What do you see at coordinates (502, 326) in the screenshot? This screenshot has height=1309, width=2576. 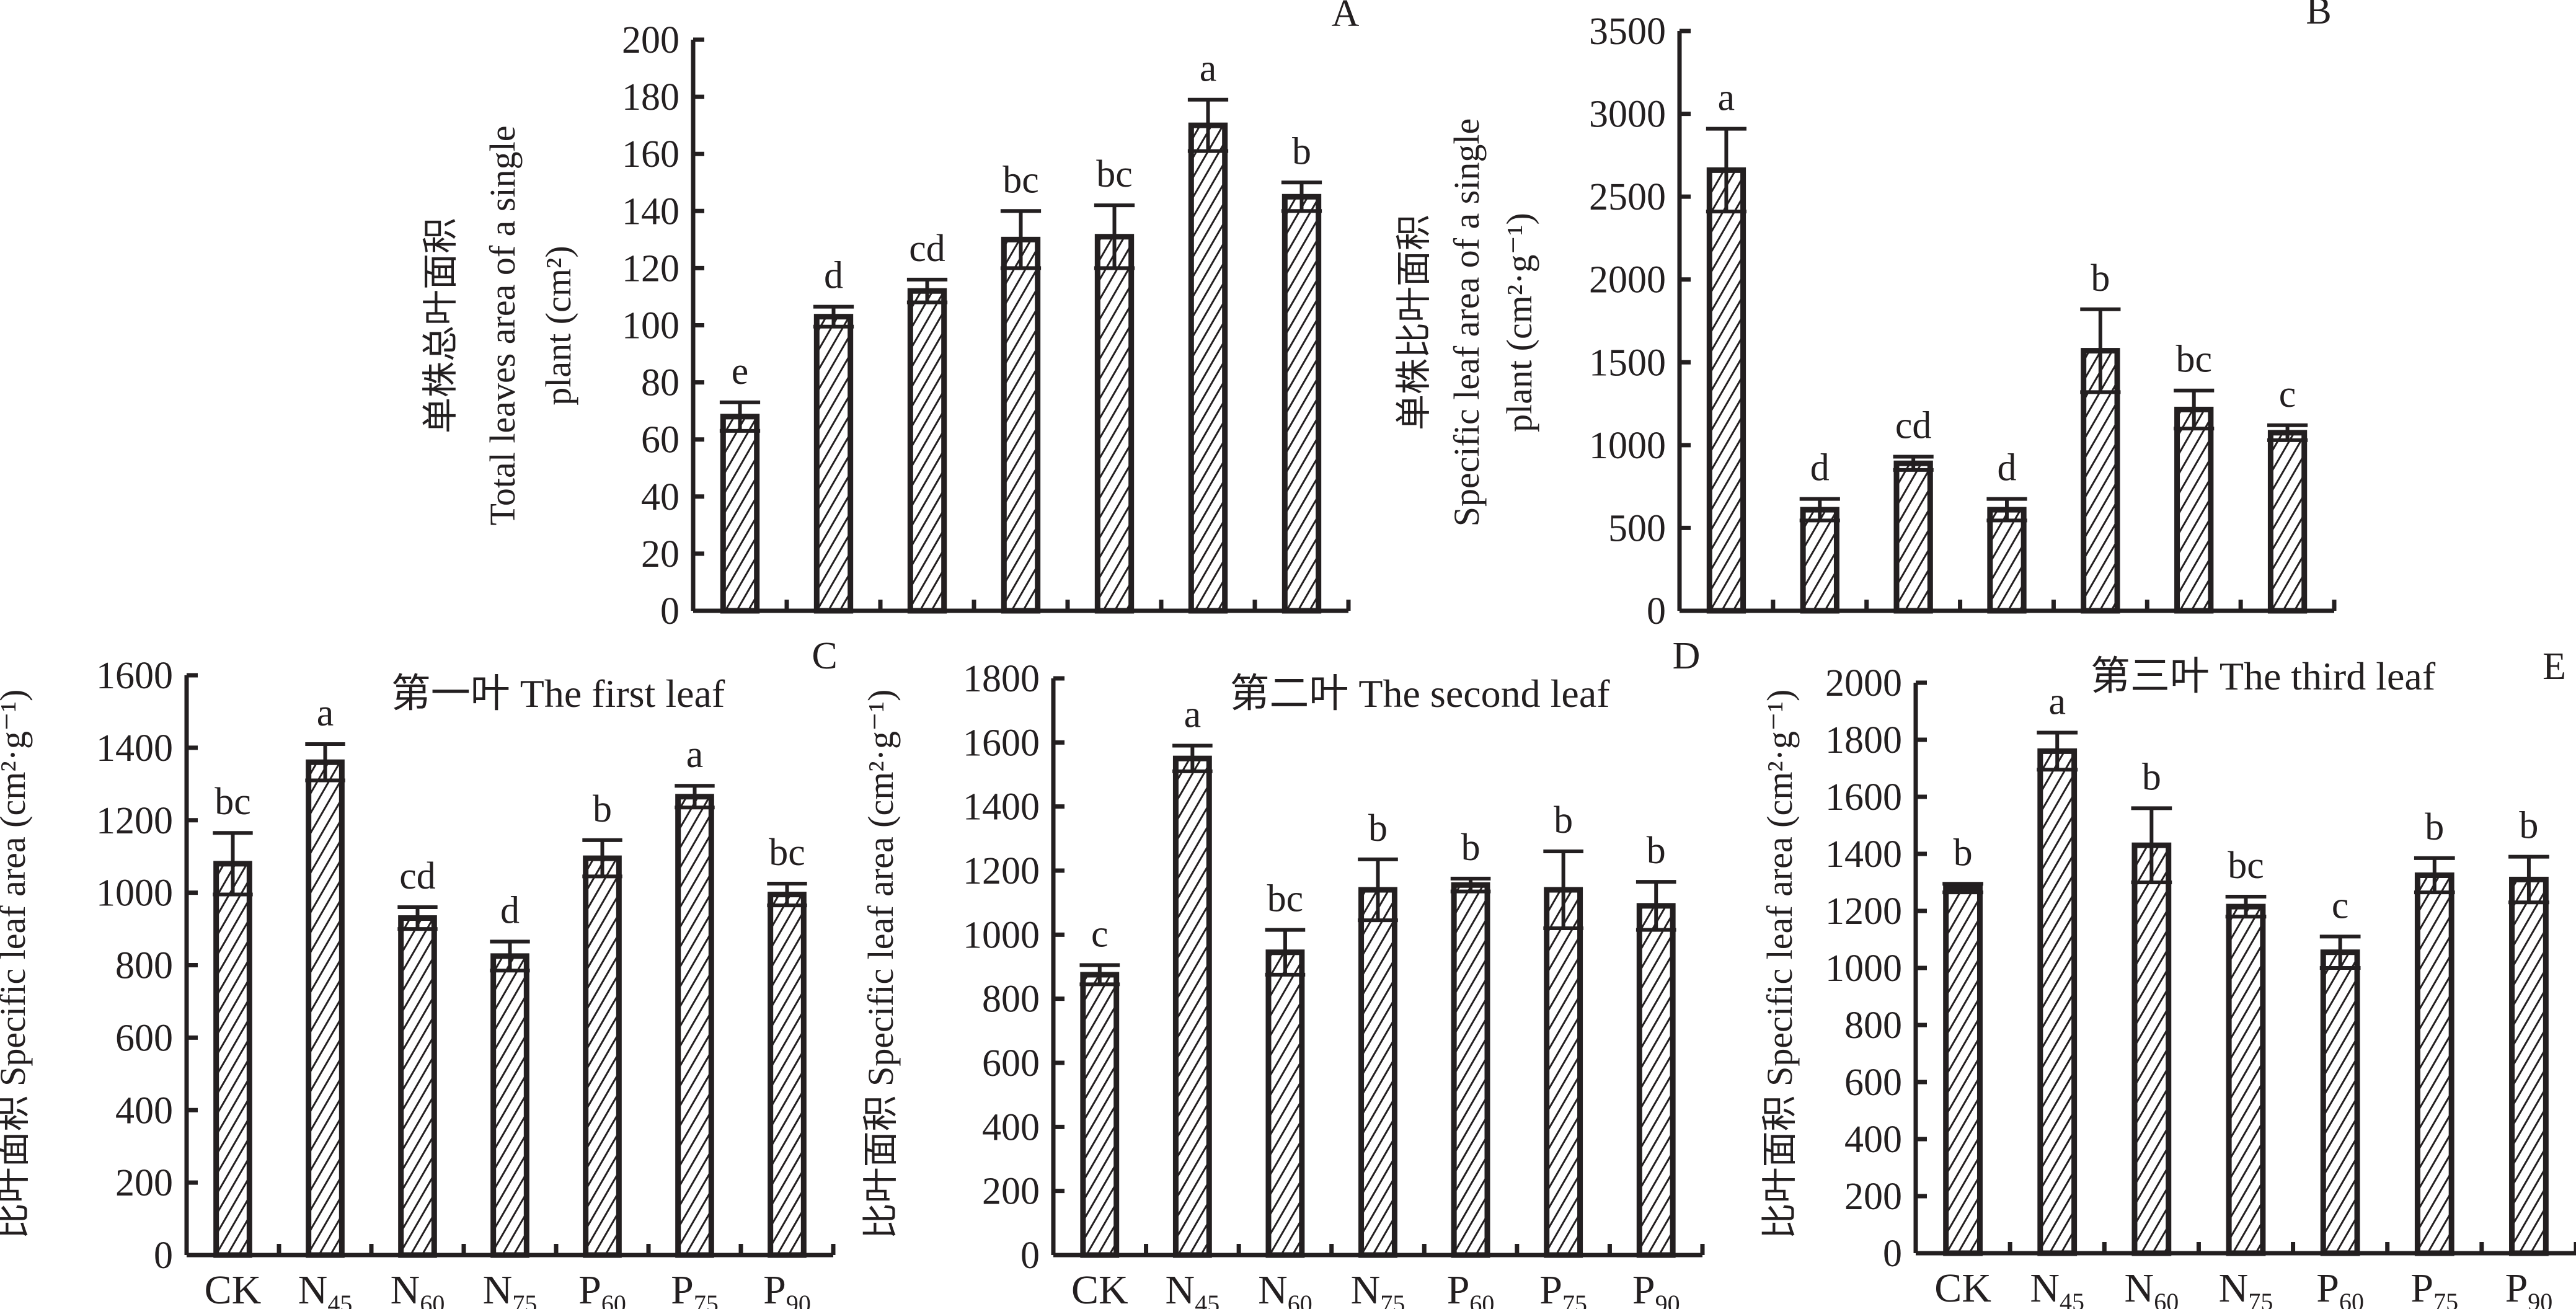 I see `y-axis-title: Total leaves area of a single` at bounding box center [502, 326].